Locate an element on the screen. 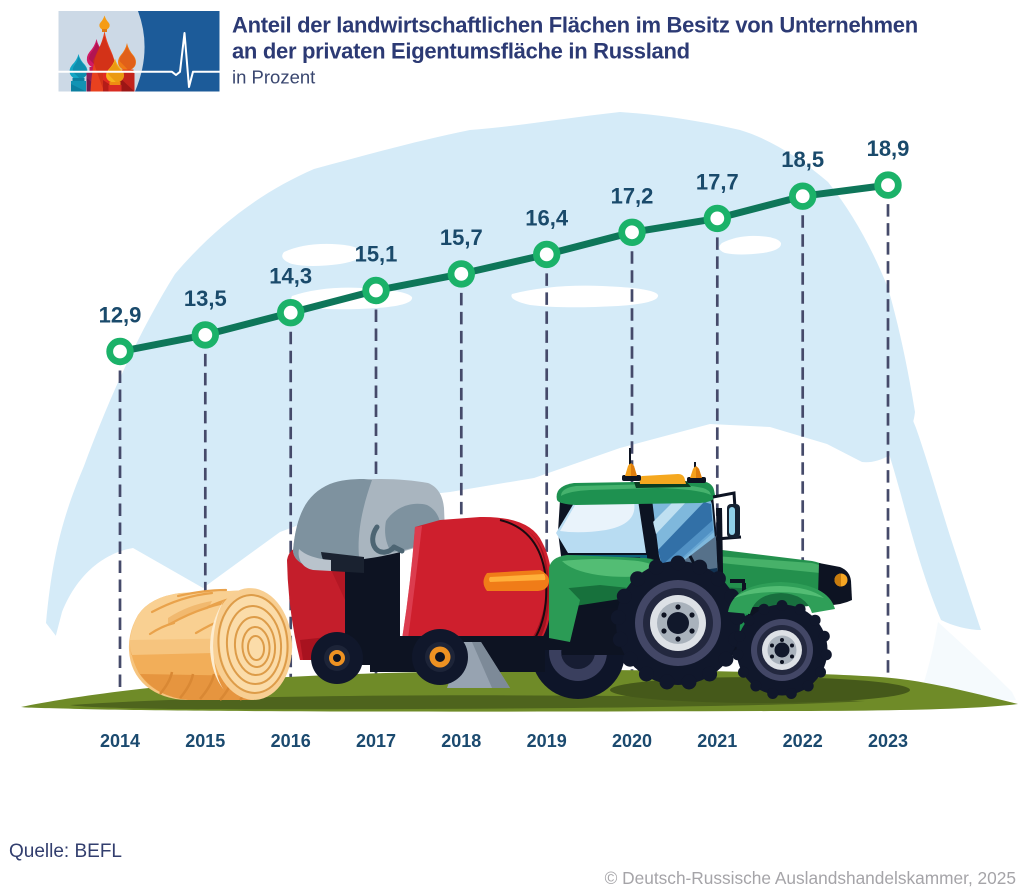 The width and height of the screenshot is (1024, 893). svg-text: 2017 is located at coordinates (376, 741).